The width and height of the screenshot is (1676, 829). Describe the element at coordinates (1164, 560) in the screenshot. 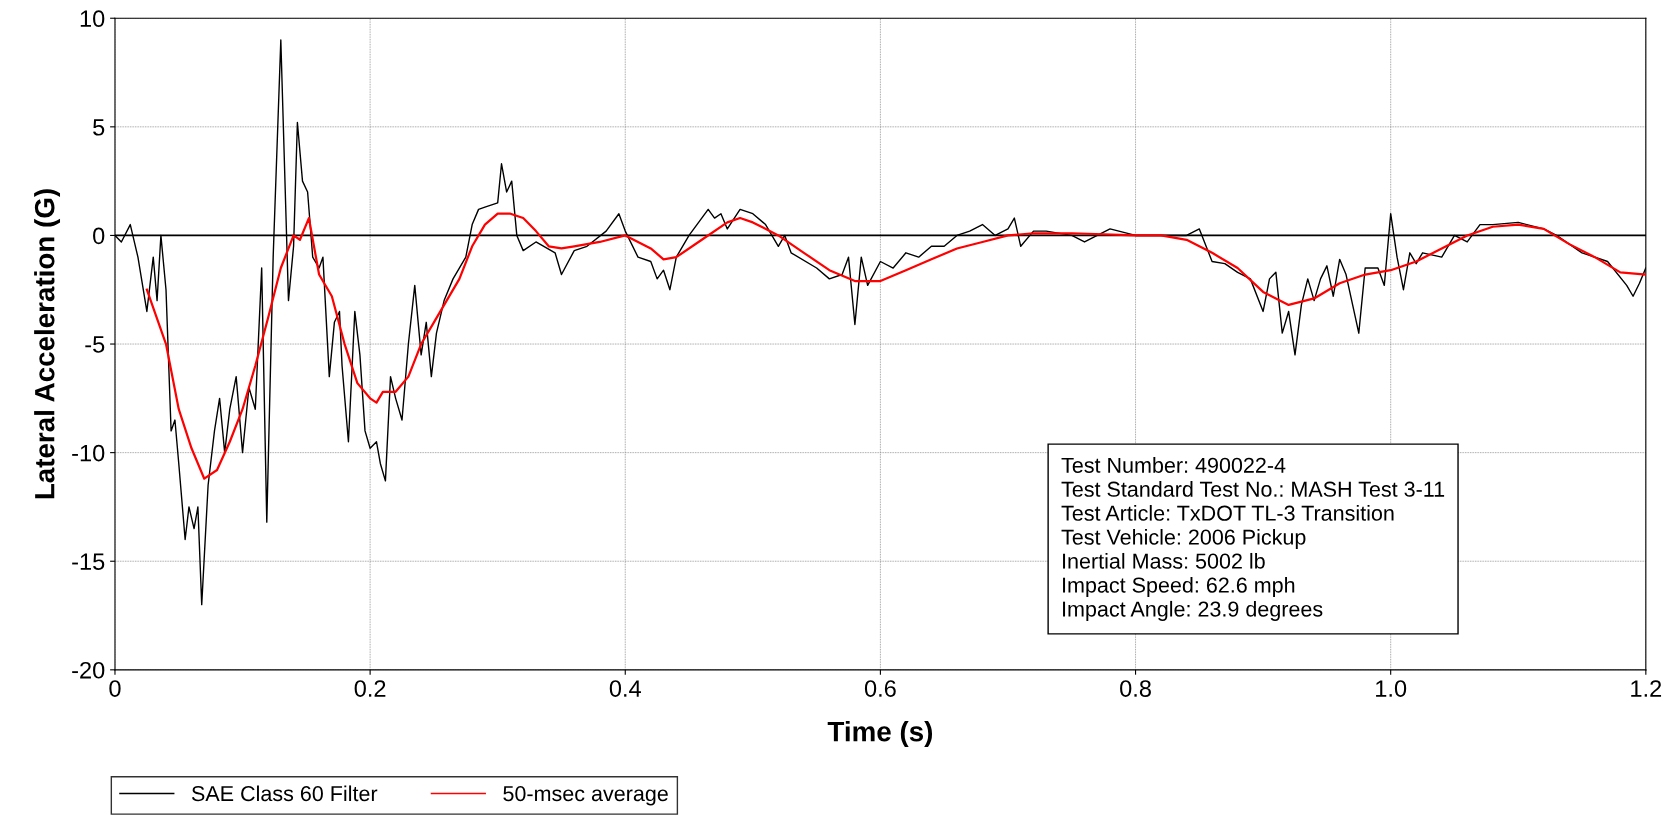

I see `annotation: Inertial Mass: 5002 lb` at that location.